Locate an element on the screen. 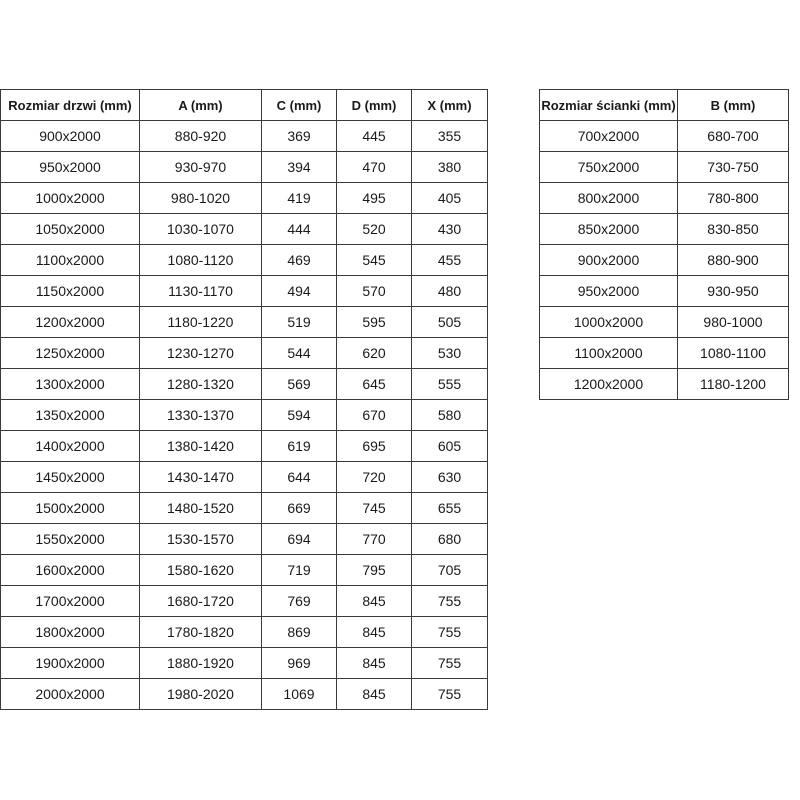 The width and height of the screenshot is (800, 800). table-cell: 969 is located at coordinates (299, 663).